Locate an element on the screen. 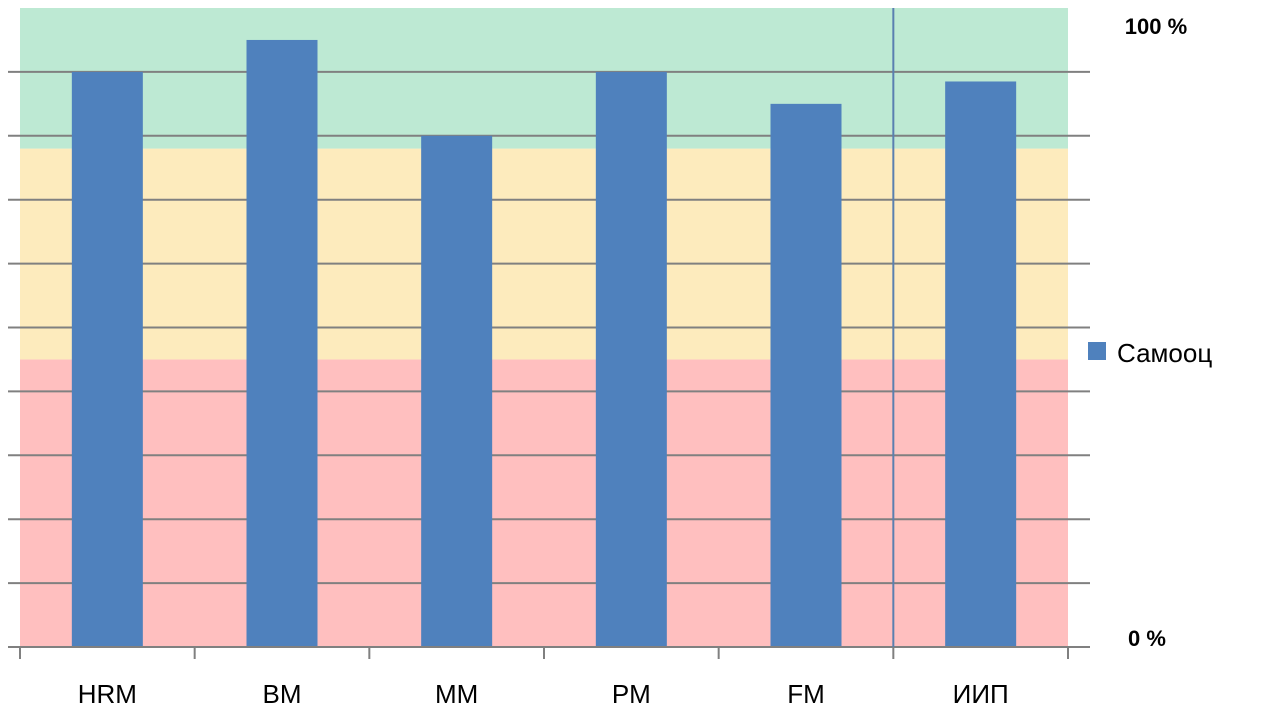 This screenshot has height=716, width=1261. y-max-label: 100 % is located at coordinates (1156, 26).